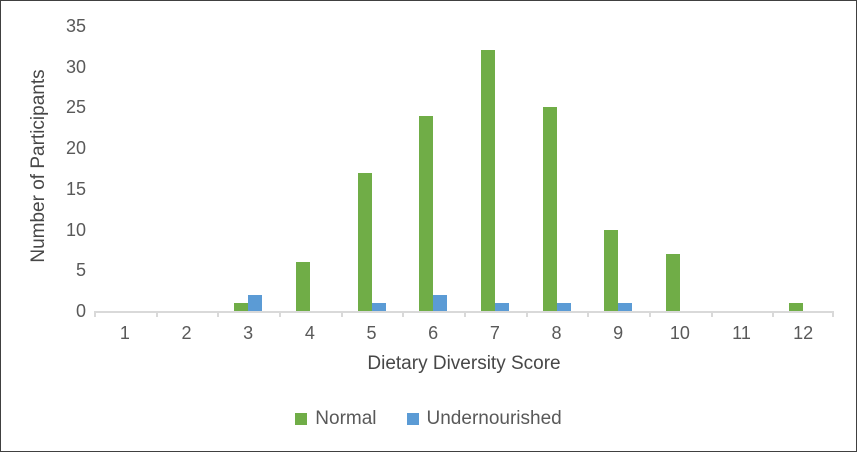 The image size is (857, 452). What do you see at coordinates (346, 418) in the screenshot?
I see `legend-label: Normal` at bounding box center [346, 418].